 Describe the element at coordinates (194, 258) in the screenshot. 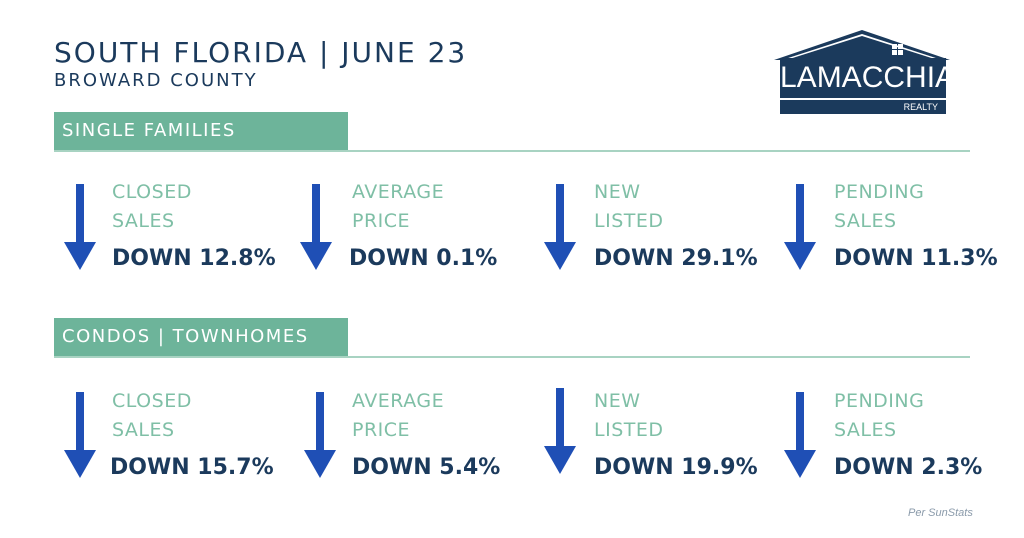

I see `stat-value: DOWN 12.8%` at that location.